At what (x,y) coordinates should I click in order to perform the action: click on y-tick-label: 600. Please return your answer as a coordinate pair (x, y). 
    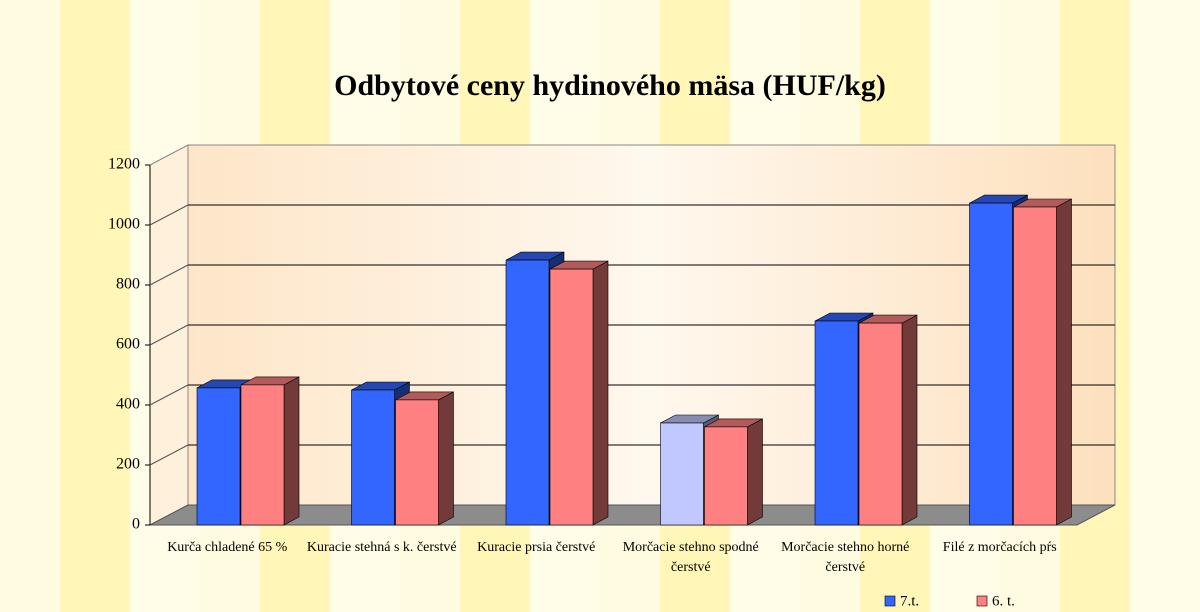
    Looking at the image, I should click on (128, 344).